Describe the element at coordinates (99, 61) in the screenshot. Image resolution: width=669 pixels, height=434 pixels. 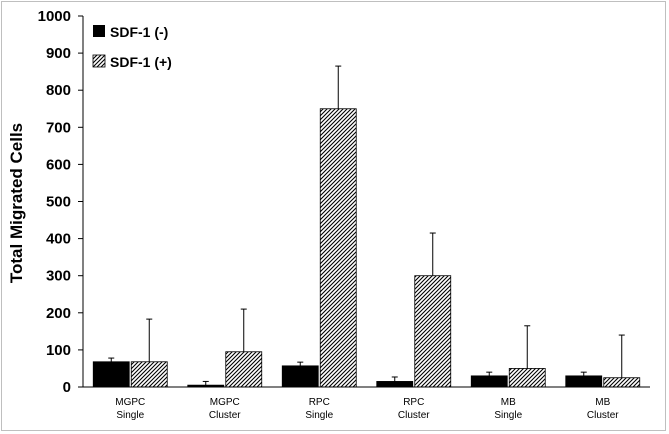
I see `legend-swatch-sdf-plus` at that location.